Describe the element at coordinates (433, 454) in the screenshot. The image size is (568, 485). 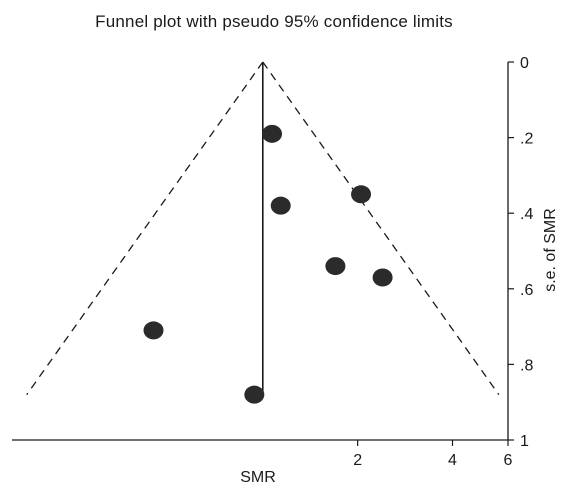
I see `x-ticks: 2 4 6` at that location.